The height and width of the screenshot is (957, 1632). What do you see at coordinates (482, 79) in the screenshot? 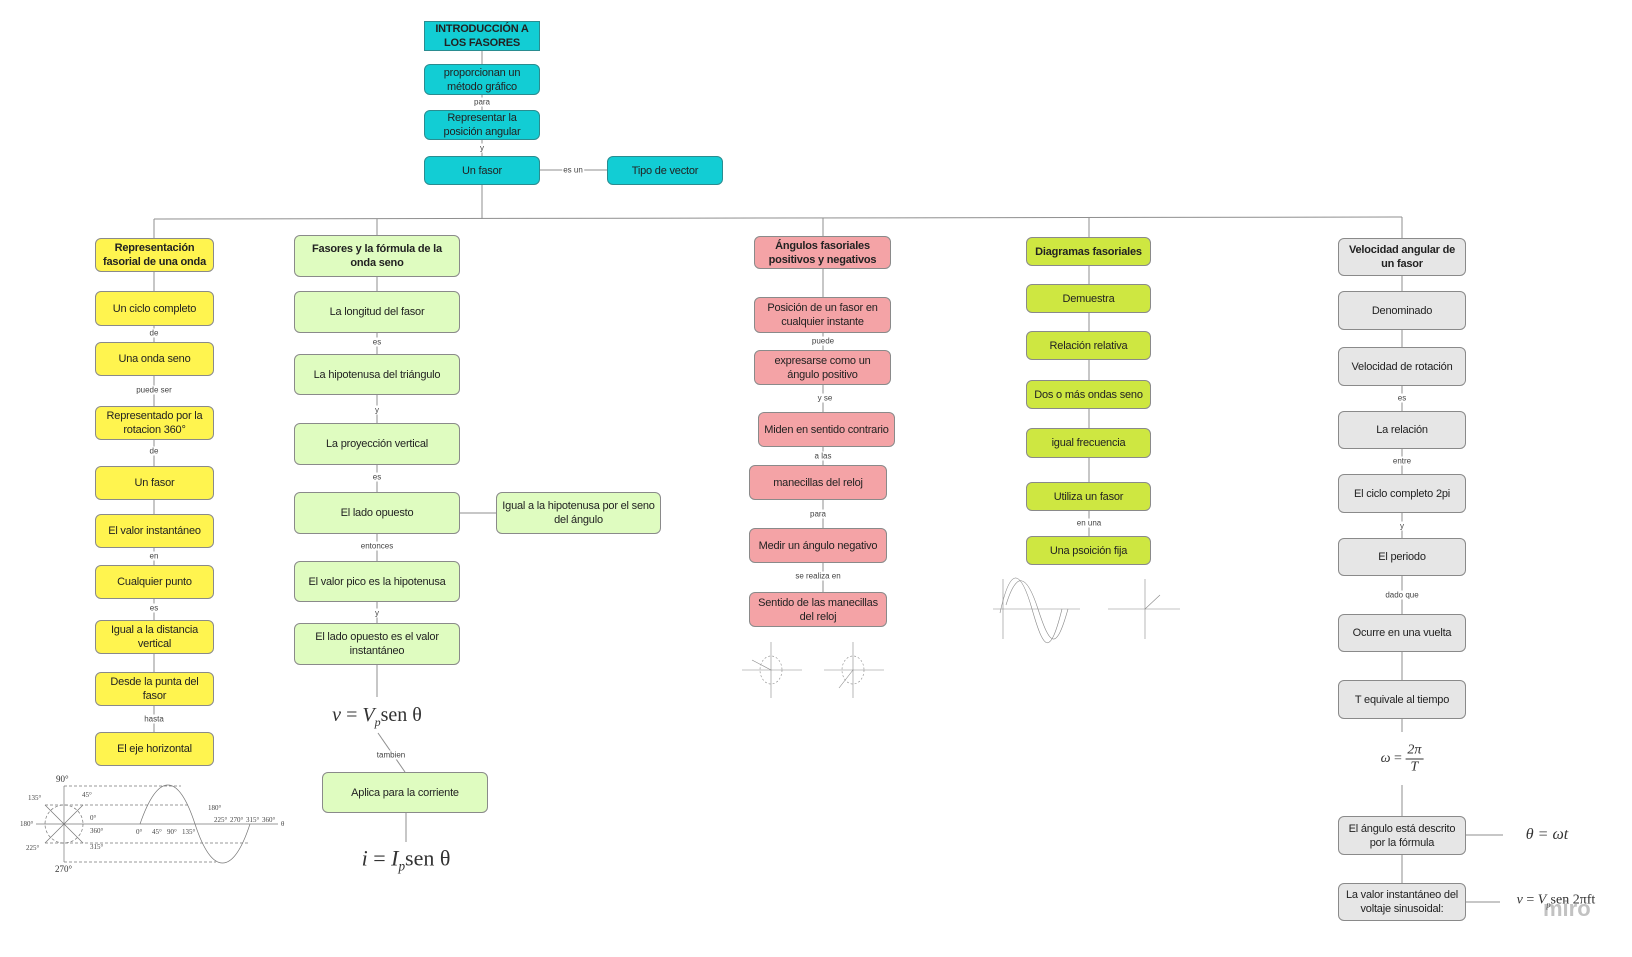
I see `node-proporcionan: proporcionan un método gráfico` at bounding box center [482, 79].